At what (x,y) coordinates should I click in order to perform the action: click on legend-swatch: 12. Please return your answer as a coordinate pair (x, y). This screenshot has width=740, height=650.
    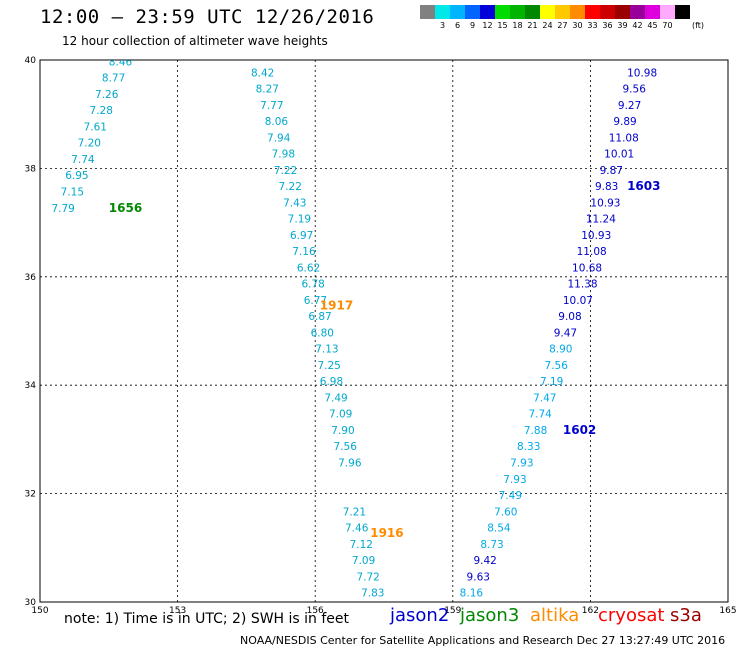
    Looking at the image, I should click on (487, 17).